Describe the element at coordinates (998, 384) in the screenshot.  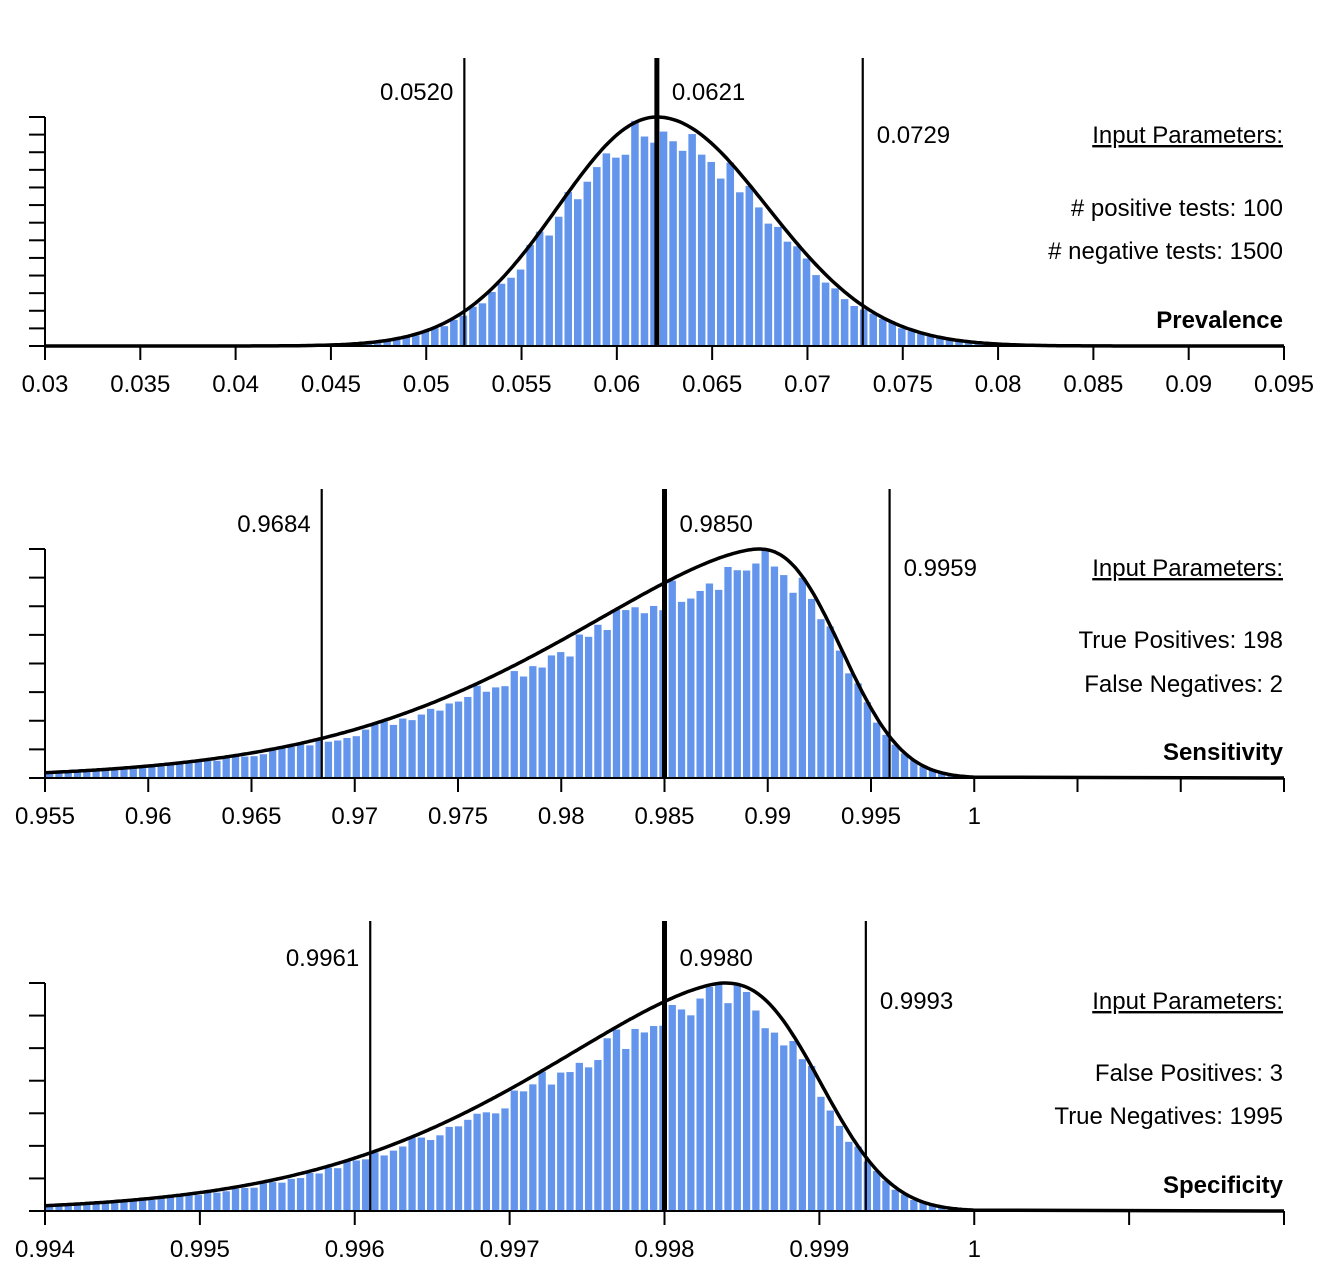
I see `x-tick-label: 0.08` at that location.